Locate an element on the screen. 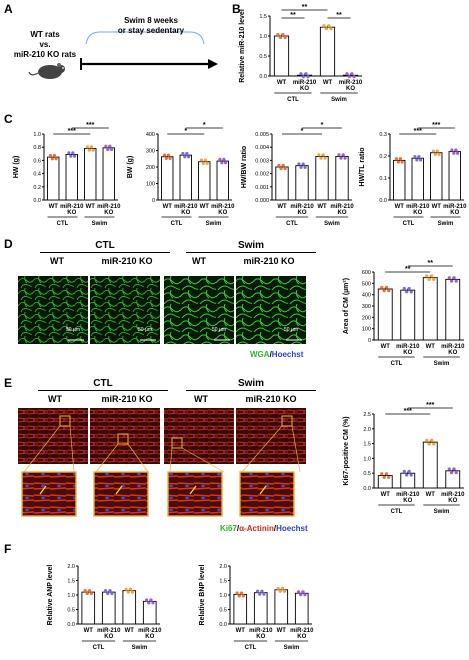 Image resolution: width=469 pixels, height=660 pixels. e-col-wt1: WT is located at coordinates (55, 399).